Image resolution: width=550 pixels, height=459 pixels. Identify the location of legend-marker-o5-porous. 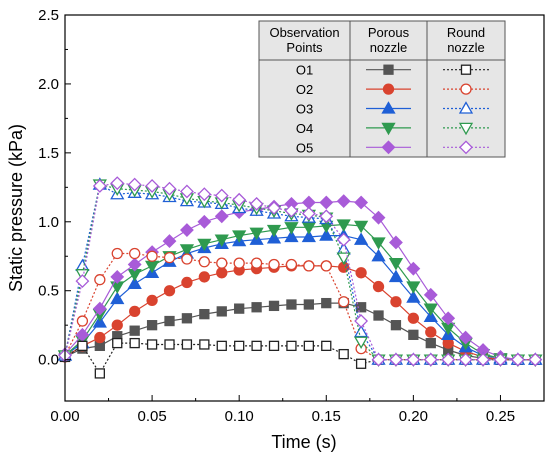
(388, 147).